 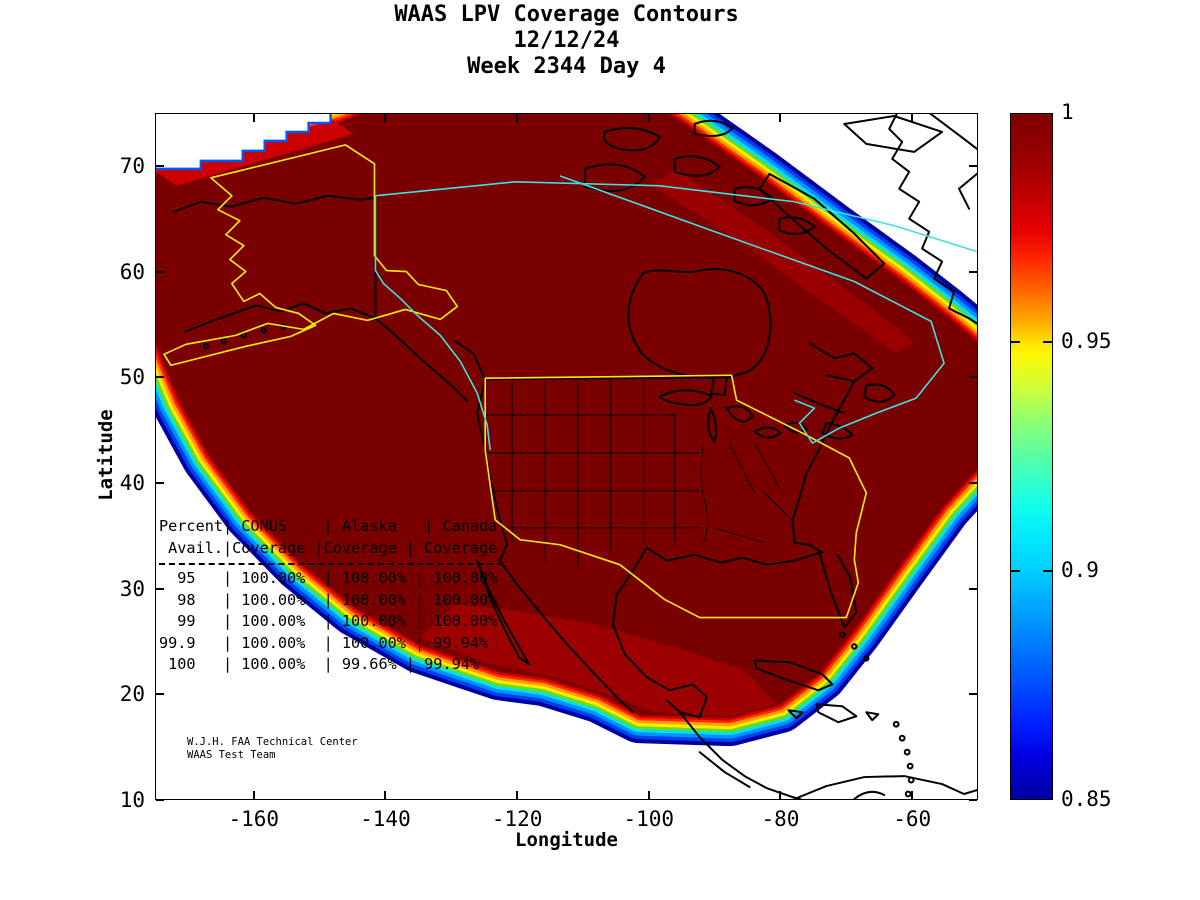 I want to click on credit-line-2: WAAS Test Team, so click(x=231, y=755).